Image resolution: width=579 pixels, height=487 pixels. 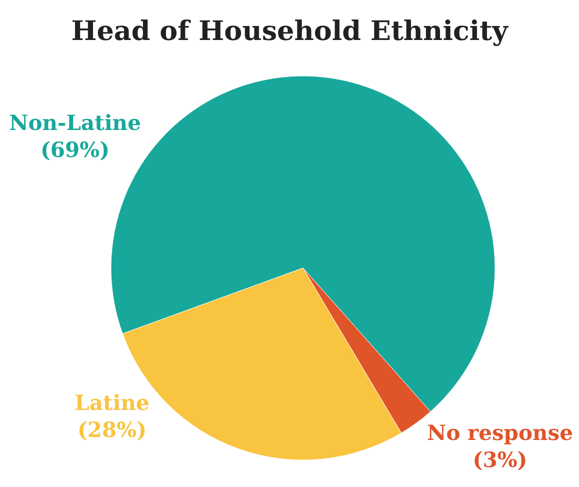 What do you see at coordinates (75, 149) in the screenshot?
I see `data-label: (69%)` at bounding box center [75, 149].